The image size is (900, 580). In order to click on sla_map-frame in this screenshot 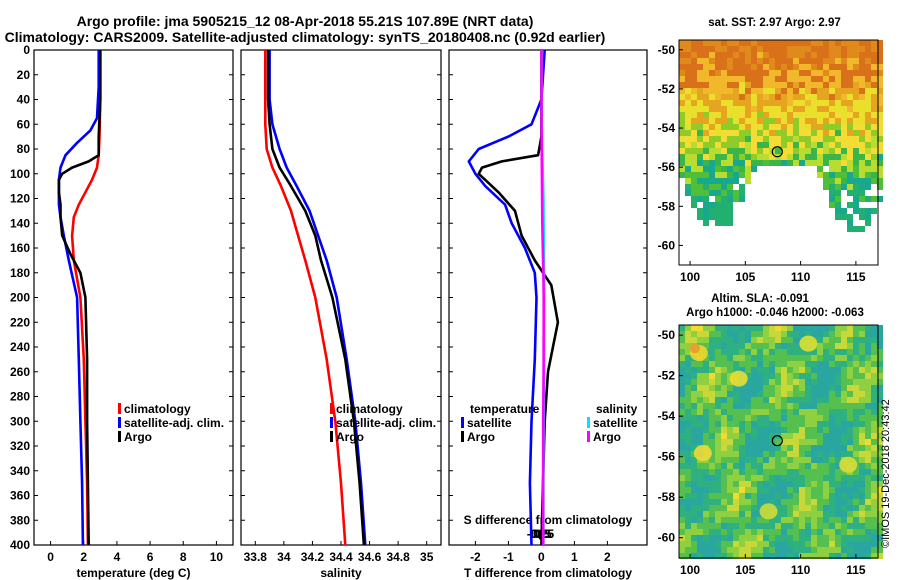, I will do `click(778, 441)`.